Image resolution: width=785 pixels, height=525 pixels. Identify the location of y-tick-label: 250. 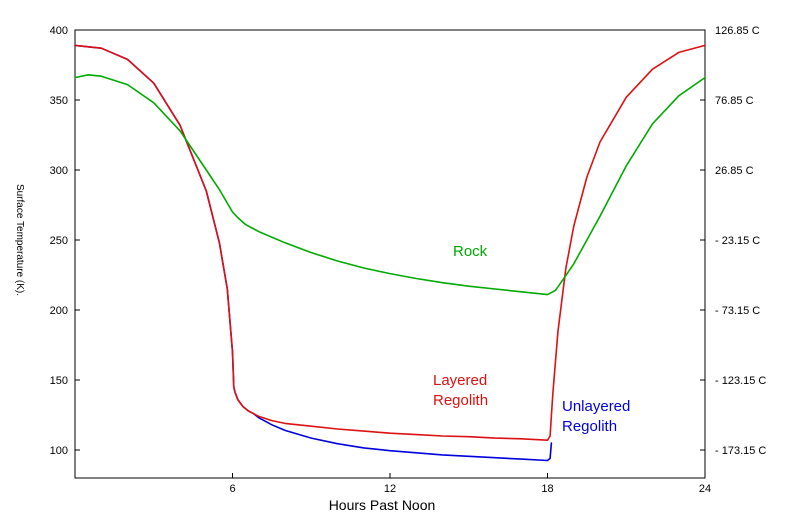
(59, 241).